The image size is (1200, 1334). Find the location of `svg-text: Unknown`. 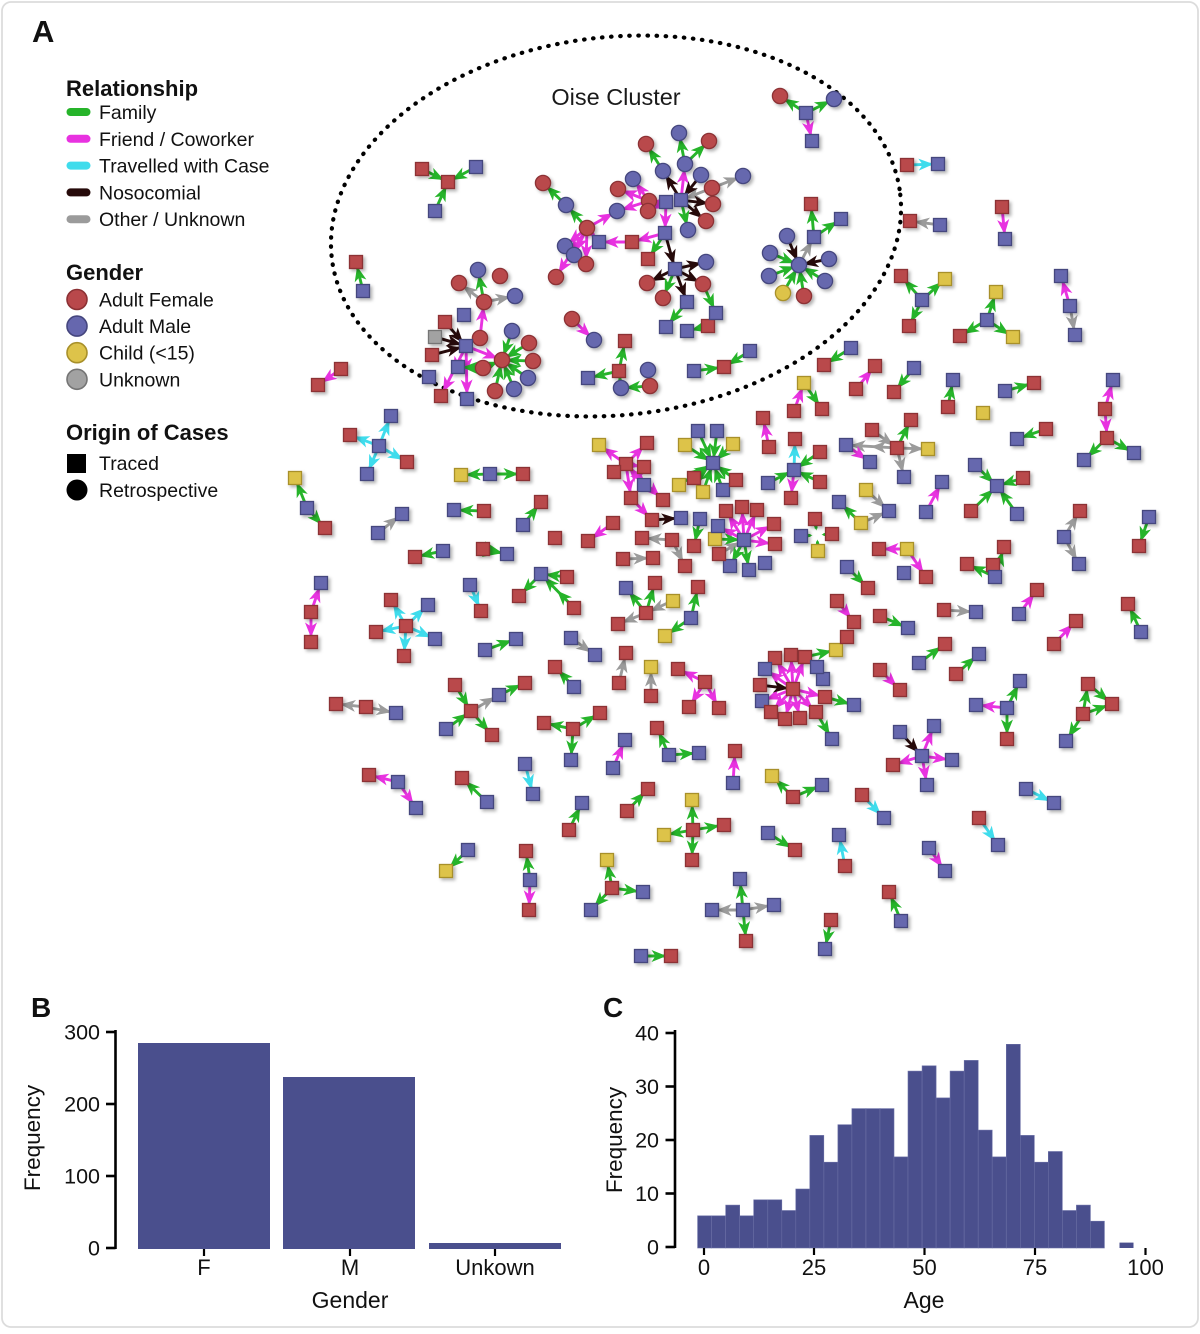

svg-text: Unknown is located at coordinates (139, 380).